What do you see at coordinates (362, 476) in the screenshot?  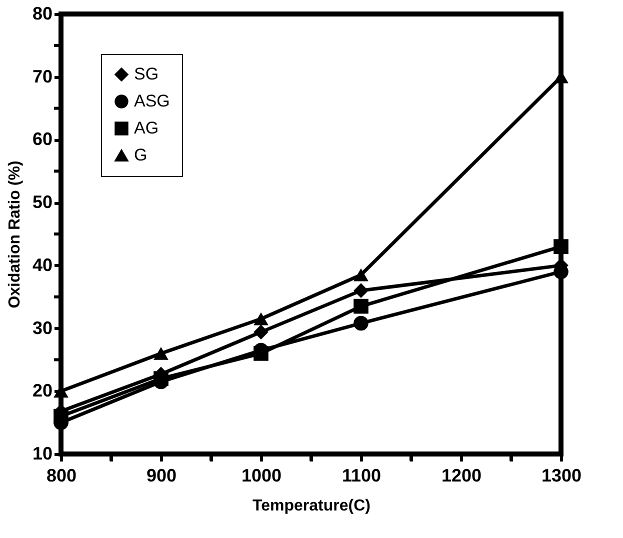 I see `x-tick-label: 1100` at bounding box center [362, 476].